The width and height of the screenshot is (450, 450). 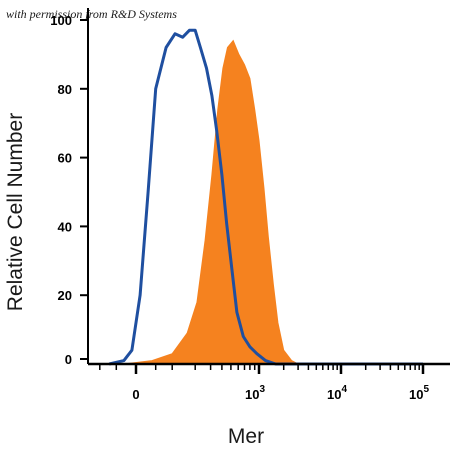 What do you see at coordinates (419, 393) in the screenshot?
I see `x-tick-label: 10⁵` at bounding box center [419, 393].